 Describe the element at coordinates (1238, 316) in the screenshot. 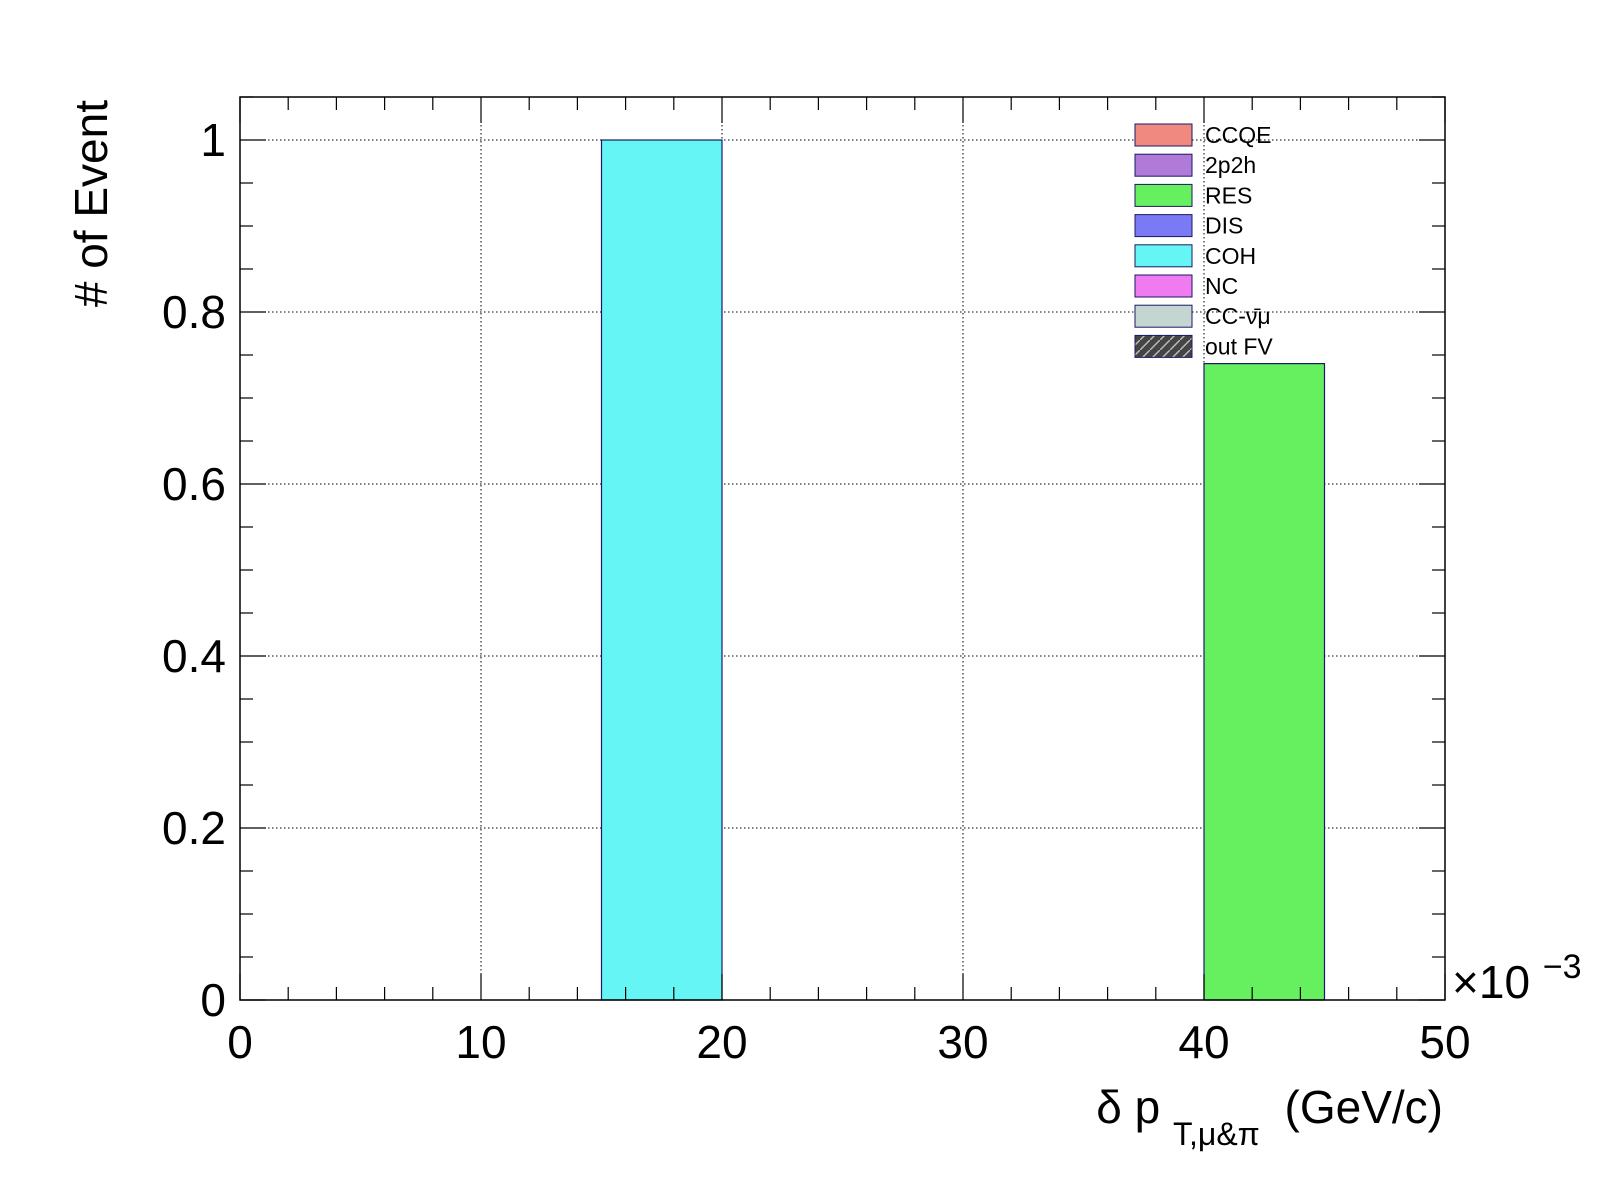

I see `legend-label: CC-ν̄μ` at that location.